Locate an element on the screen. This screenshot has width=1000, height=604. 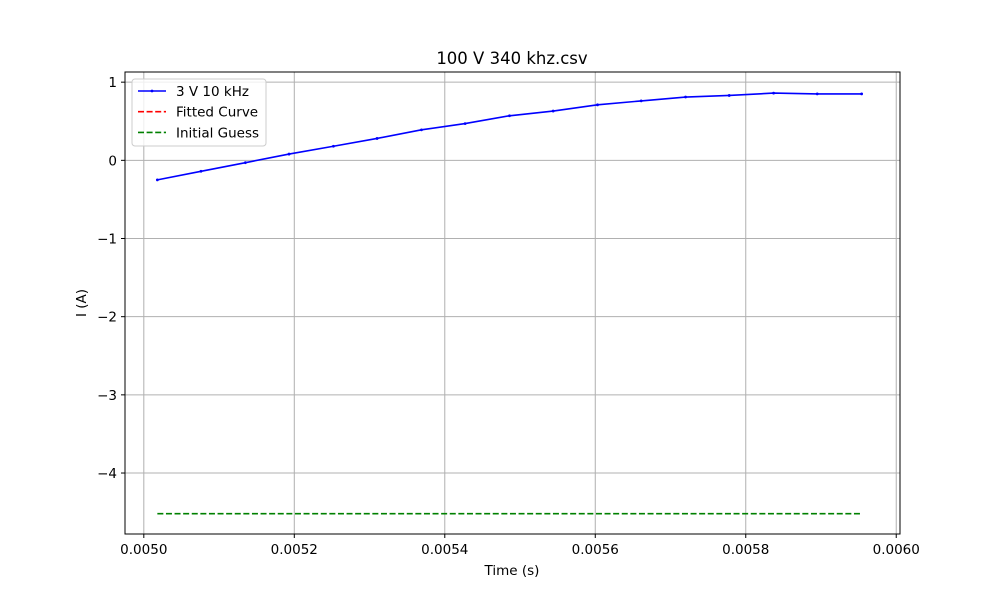
x-tick-label: 0.0050 is located at coordinates (143, 550).